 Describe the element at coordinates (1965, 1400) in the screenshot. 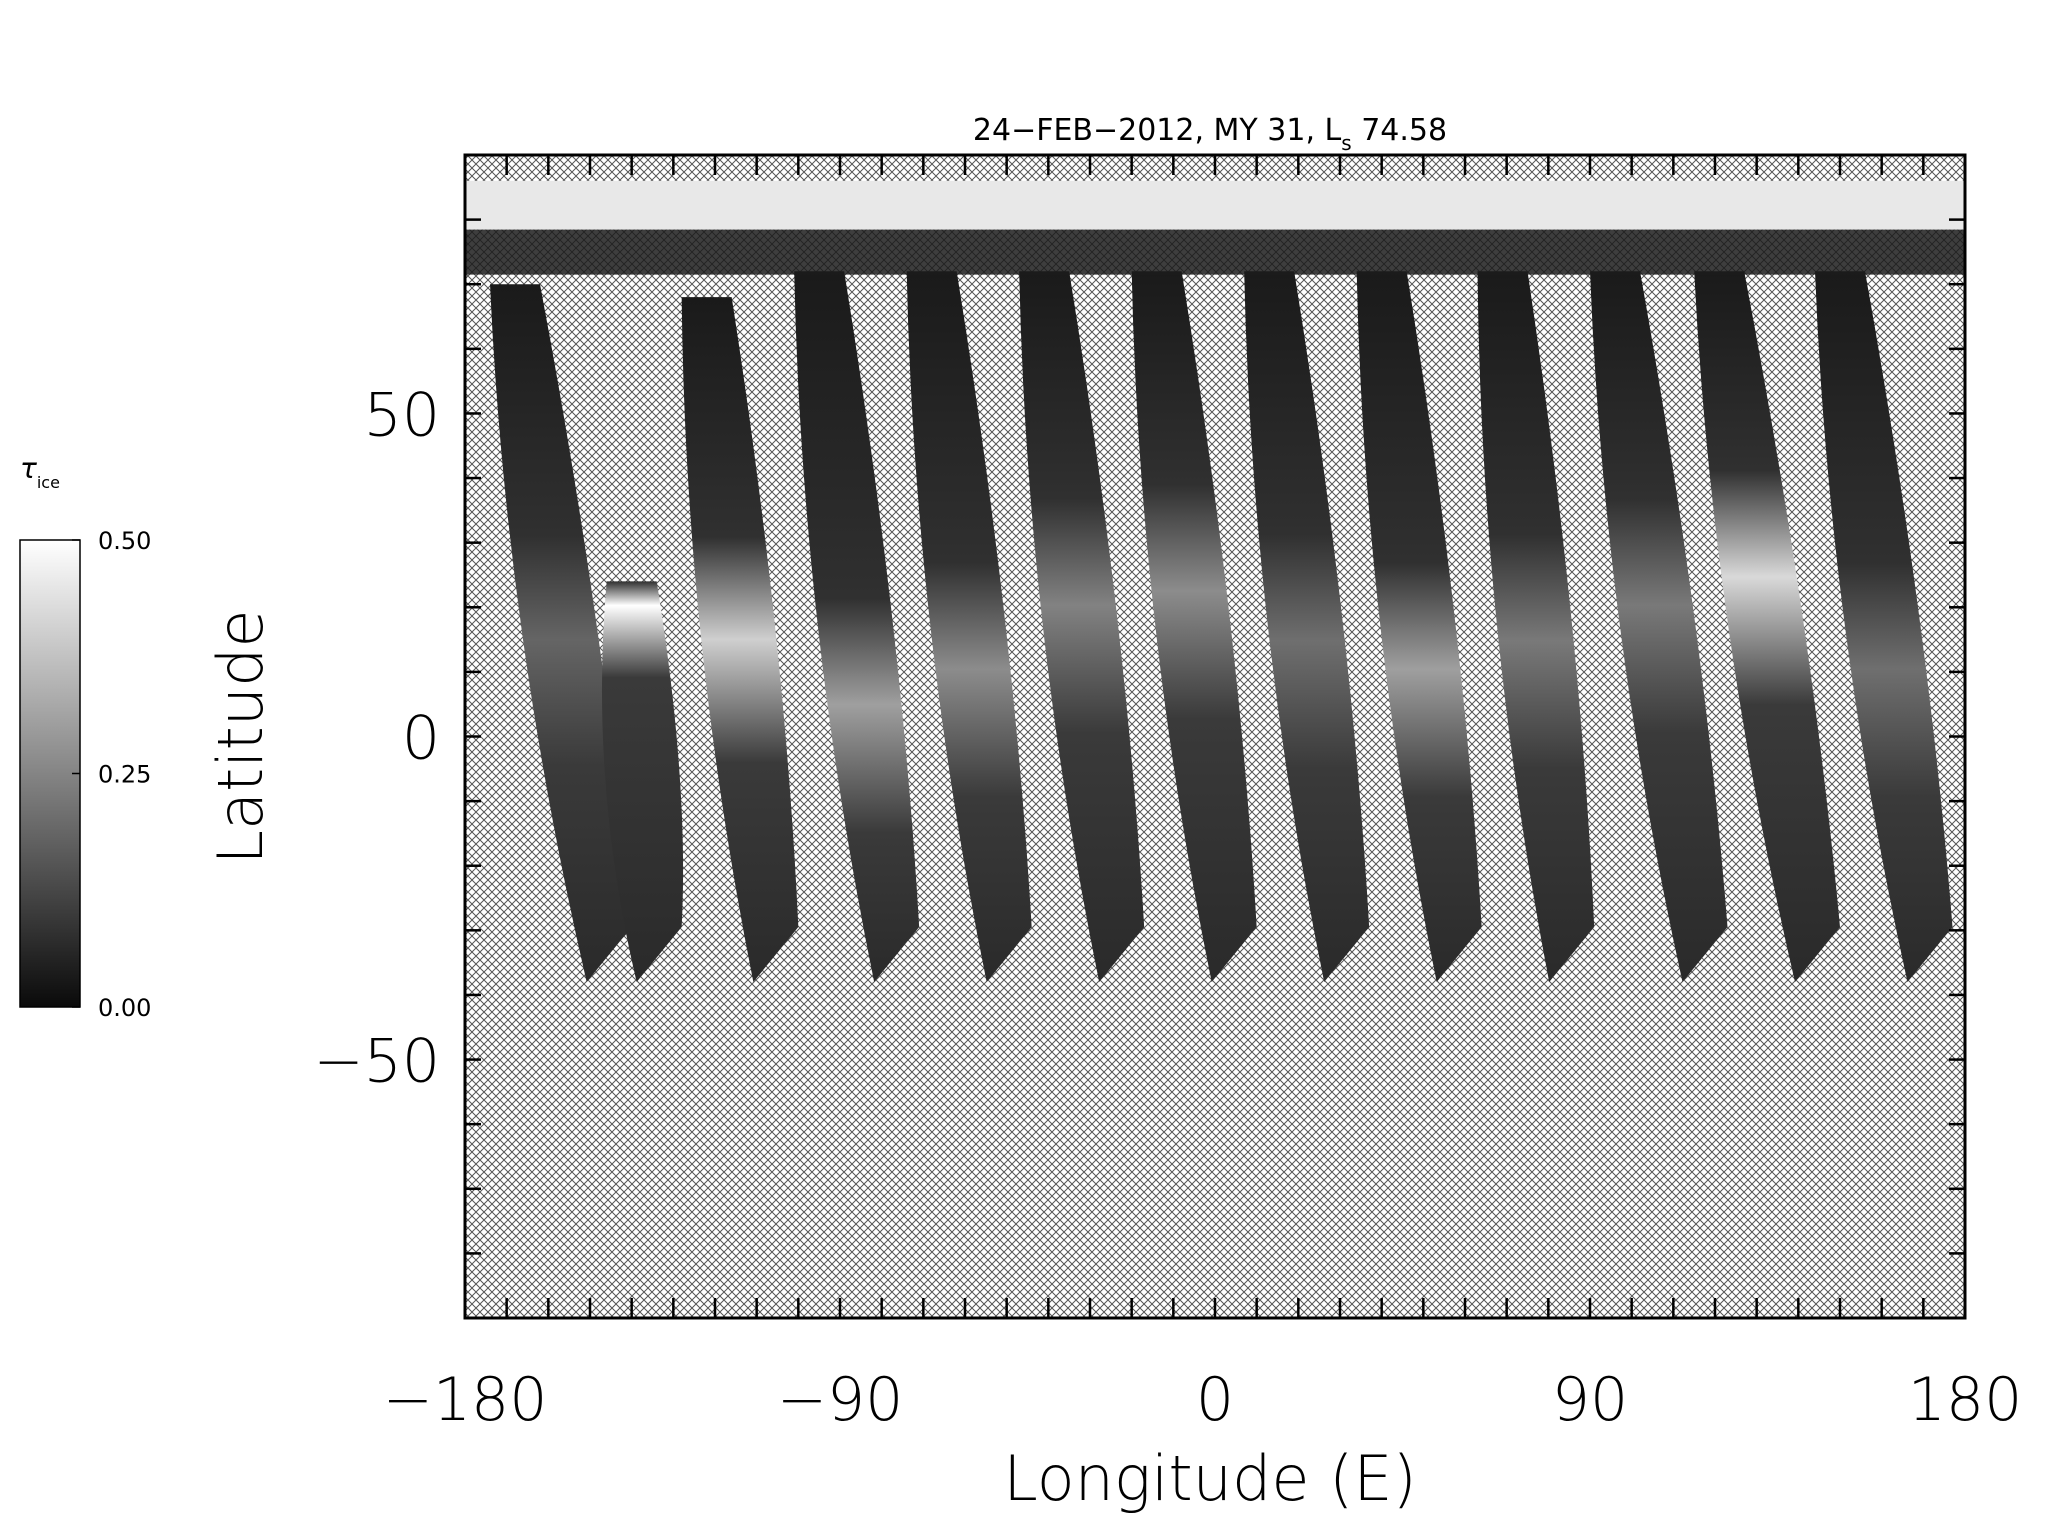

I see `x-tick-label: 180` at that location.